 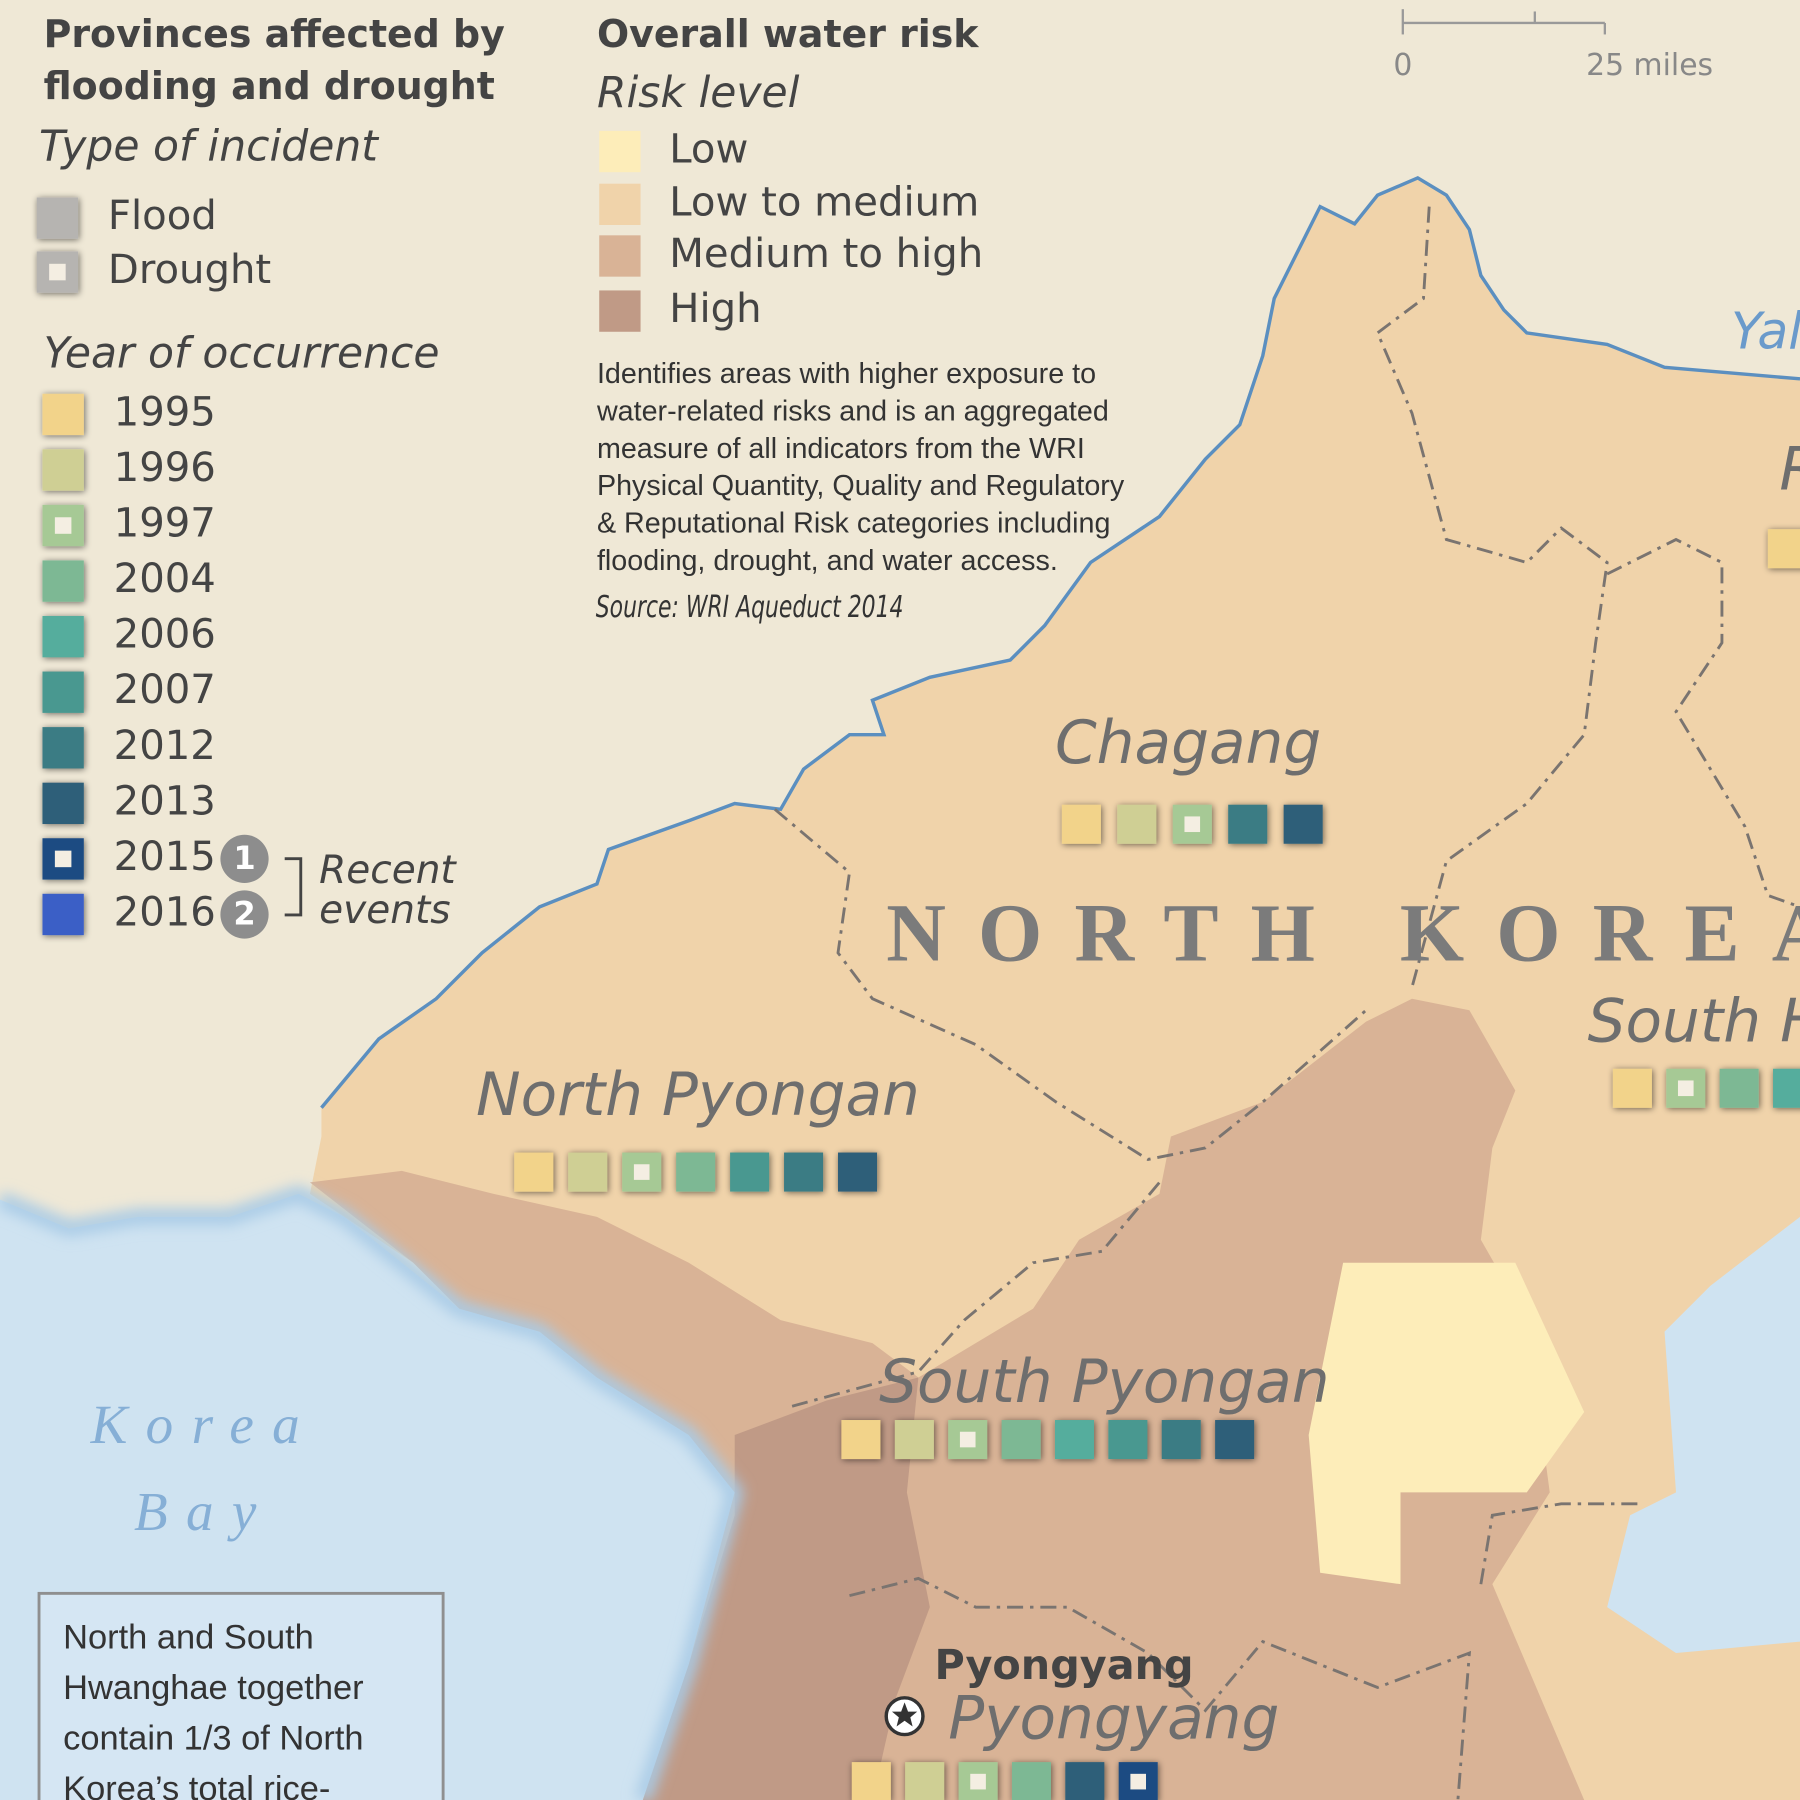 I want to click on capital-star, so click(x=904, y=1714).